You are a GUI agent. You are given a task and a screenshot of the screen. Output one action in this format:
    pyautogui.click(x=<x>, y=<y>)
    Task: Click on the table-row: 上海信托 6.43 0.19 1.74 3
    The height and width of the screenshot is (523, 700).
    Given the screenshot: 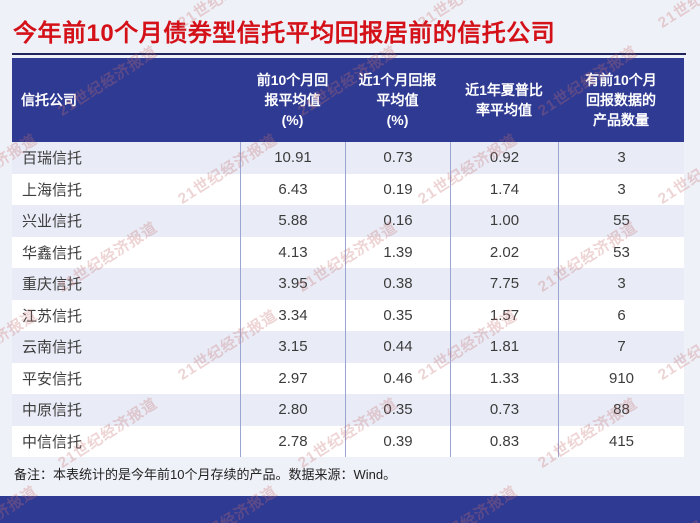 What is the action you would take?
    pyautogui.click(x=348, y=189)
    